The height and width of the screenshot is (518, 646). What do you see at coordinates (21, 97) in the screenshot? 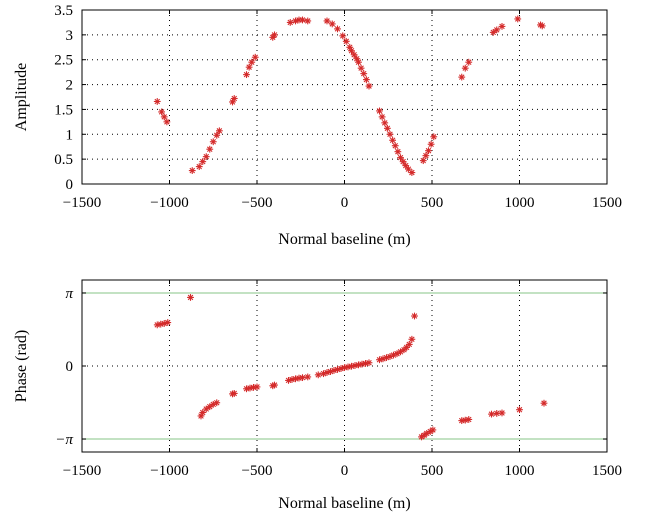
I see `y-axis-label: Amplitude` at bounding box center [21, 97].